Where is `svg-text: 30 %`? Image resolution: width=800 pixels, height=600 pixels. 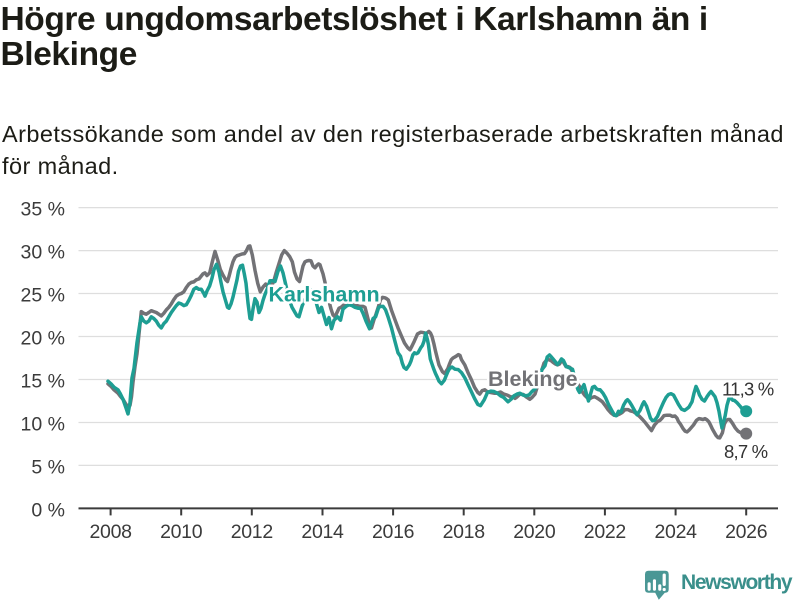
svg-text: 30 % is located at coordinates (43, 253).